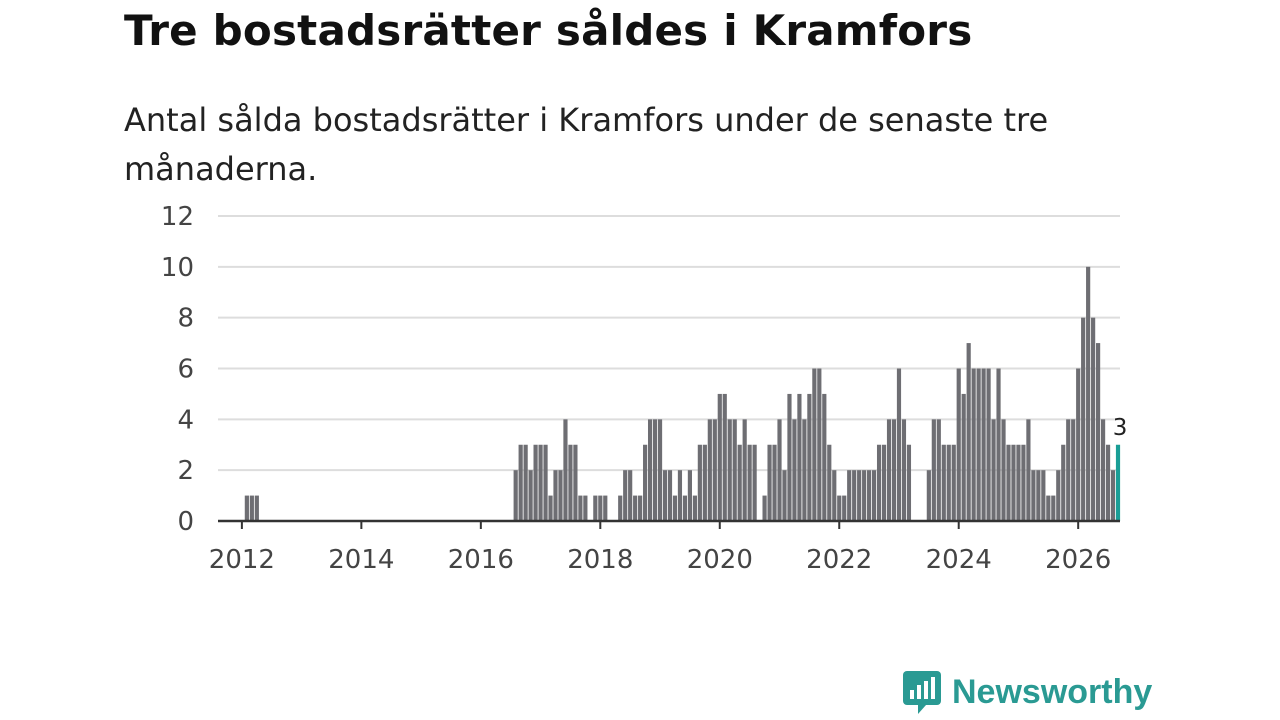  Describe the element at coordinates (1120, 428) in the screenshot. I see `bar-value-label: 3` at that location.